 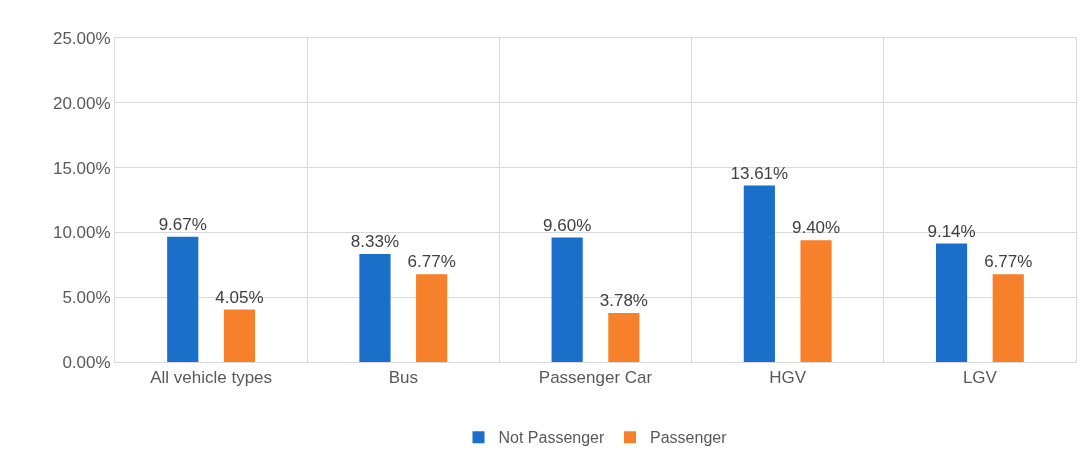 I want to click on y-tick-label: 20.00%, so click(x=81, y=103).